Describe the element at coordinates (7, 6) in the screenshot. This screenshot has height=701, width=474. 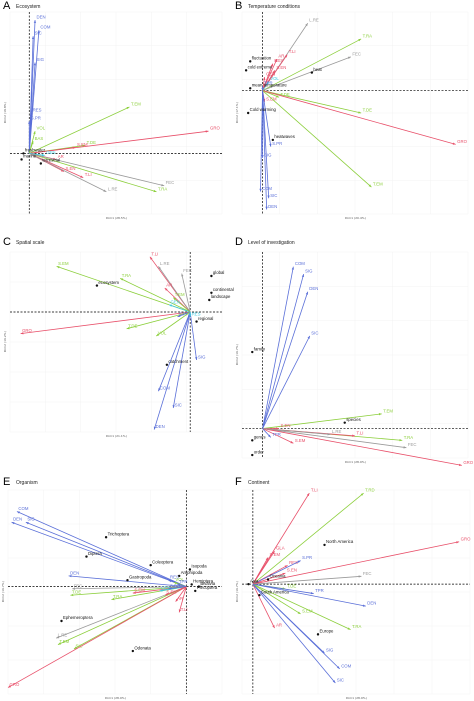
I see `panel-a-letter: A` at that location.